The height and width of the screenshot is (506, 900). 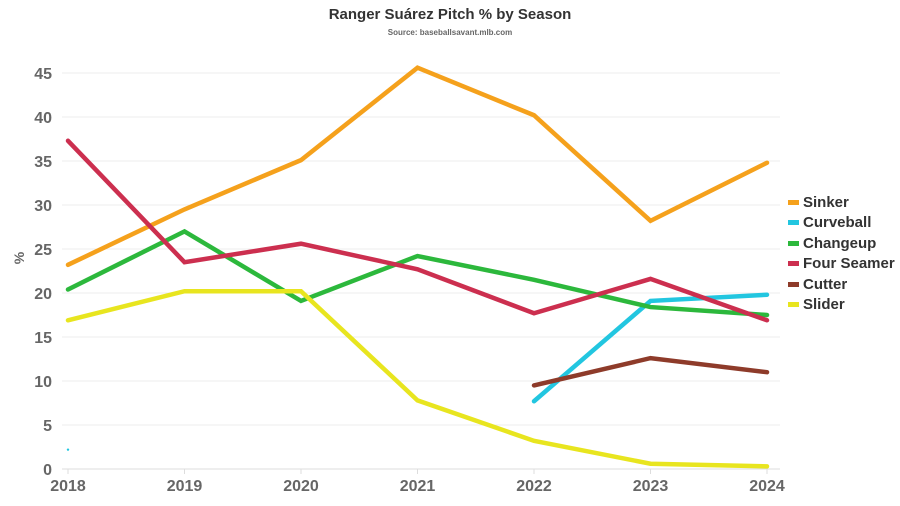 I want to click on x-tick-label: 2018, so click(x=68, y=486).